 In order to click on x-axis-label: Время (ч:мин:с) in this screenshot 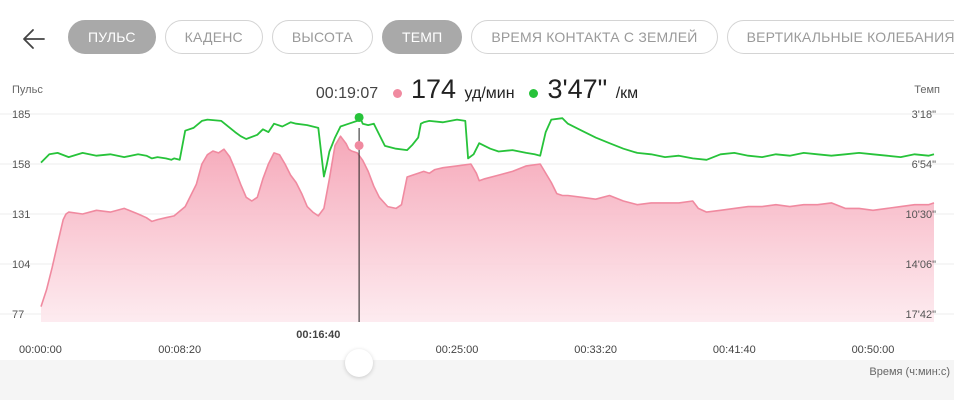, I will do `click(909, 372)`.